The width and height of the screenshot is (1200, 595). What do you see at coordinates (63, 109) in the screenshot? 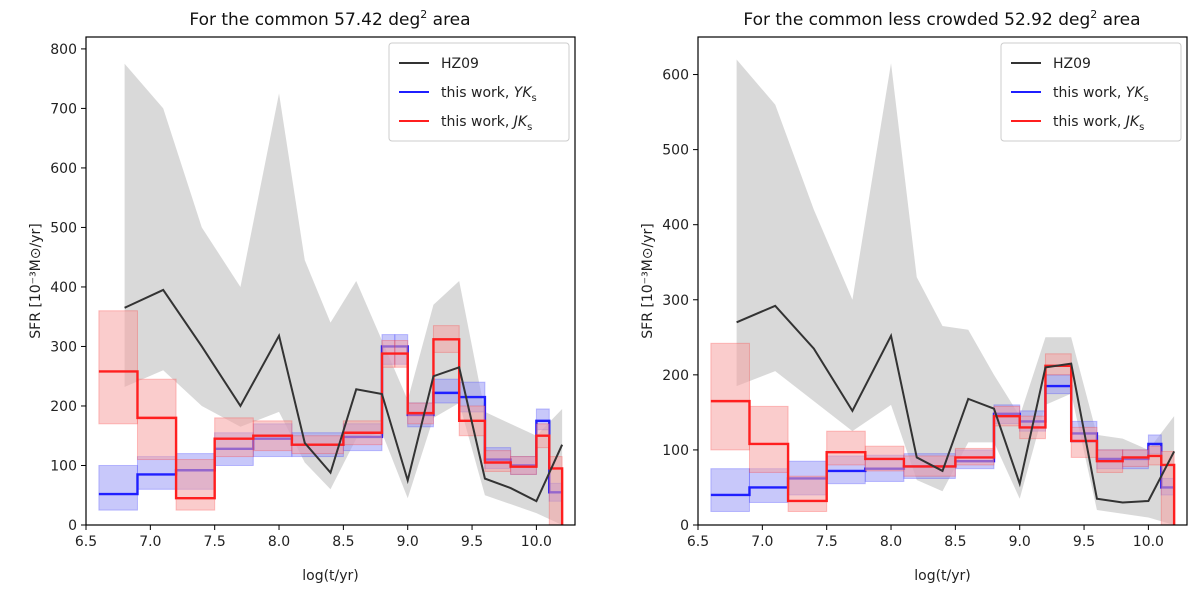
I see `y-tick-label: 700` at bounding box center [63, 109].